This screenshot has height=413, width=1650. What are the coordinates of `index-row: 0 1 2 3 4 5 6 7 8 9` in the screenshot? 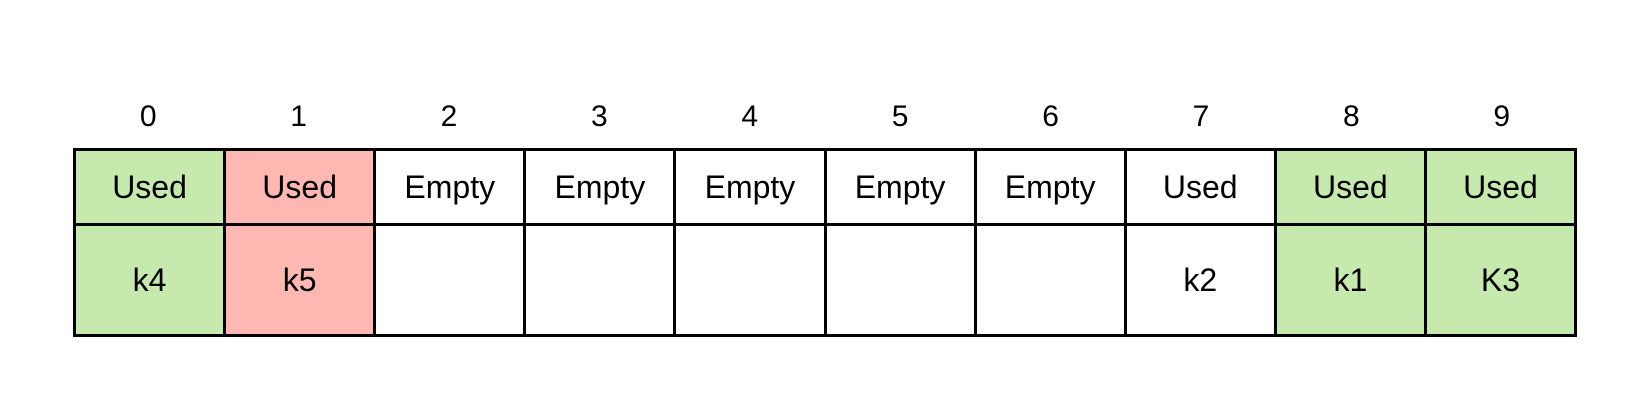 It's located at (825, 117).